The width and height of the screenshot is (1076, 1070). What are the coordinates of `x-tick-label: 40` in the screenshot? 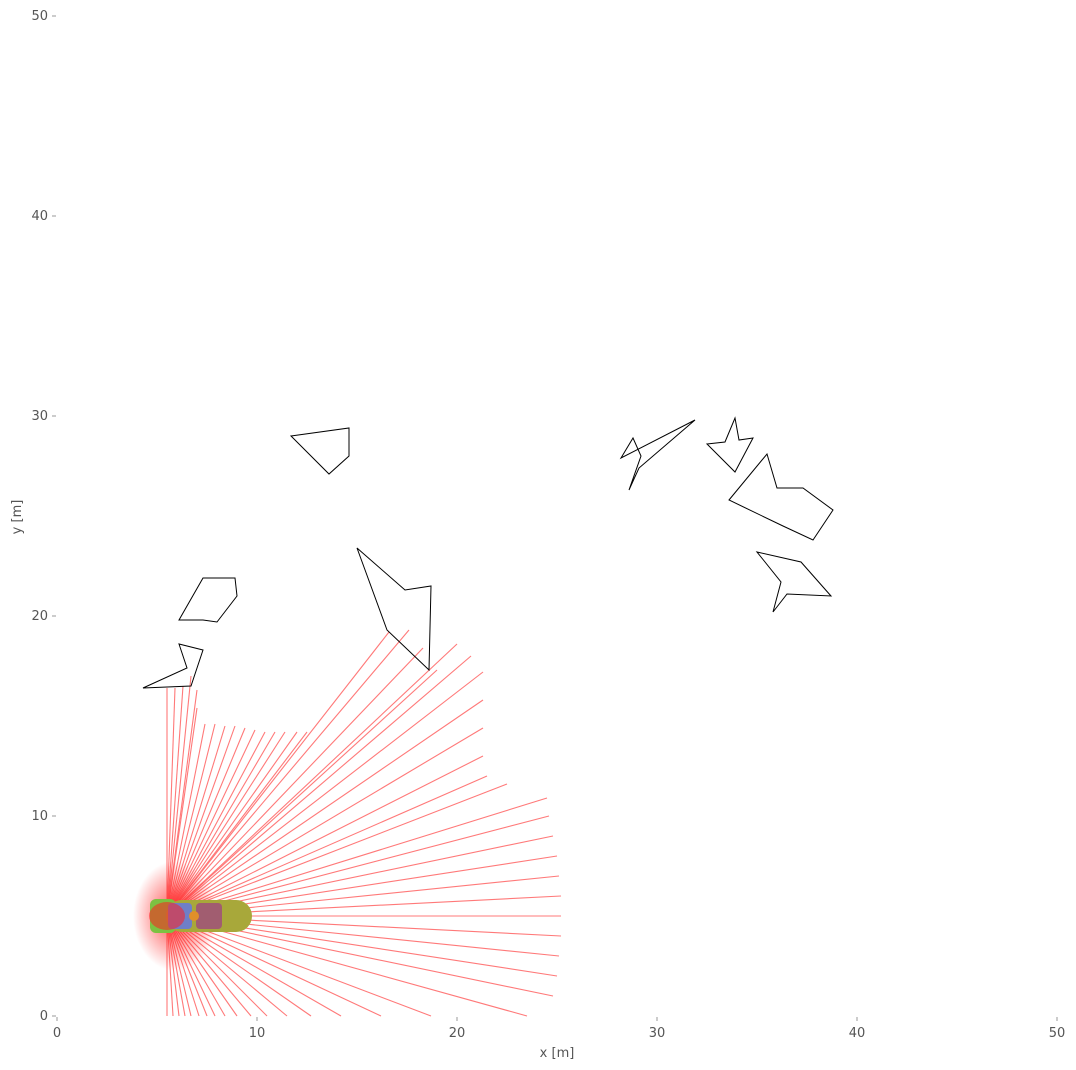 It's located at (857, 1033).